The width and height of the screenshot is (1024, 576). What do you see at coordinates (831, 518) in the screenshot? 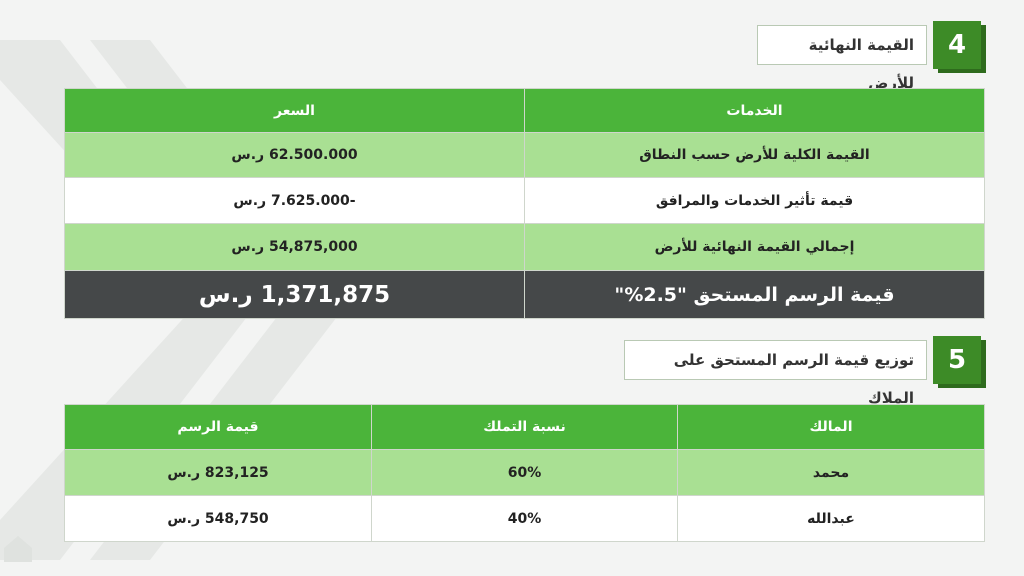
I see `owner-cell: عبدالله` at bounding box center [831, 518].